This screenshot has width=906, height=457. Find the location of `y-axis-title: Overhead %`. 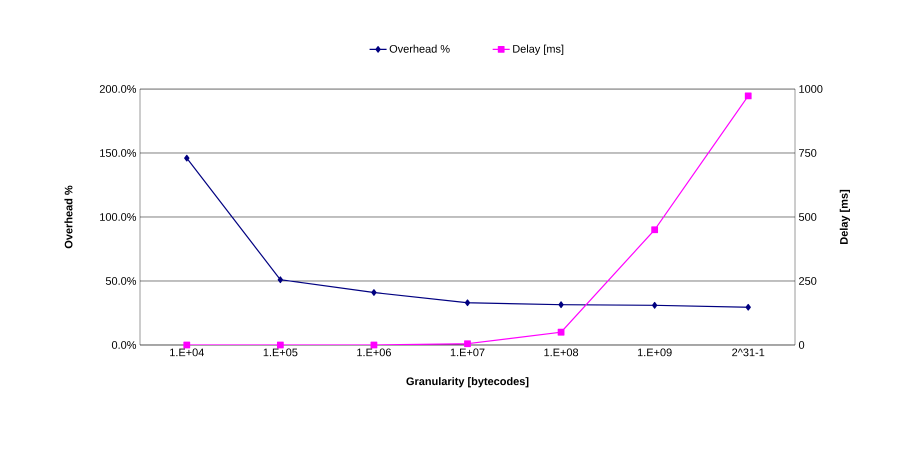

y-axis-title: Overhead % is located at coordinates (68, 217).